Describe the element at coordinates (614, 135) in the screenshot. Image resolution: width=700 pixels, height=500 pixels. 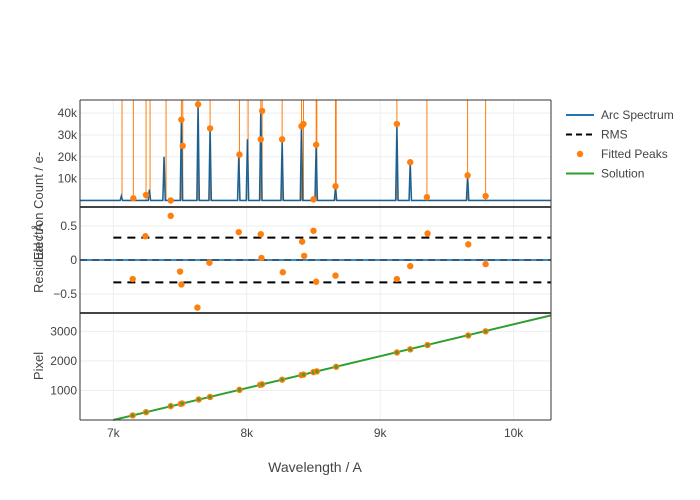
I see `legend-label: RMS` at that location.